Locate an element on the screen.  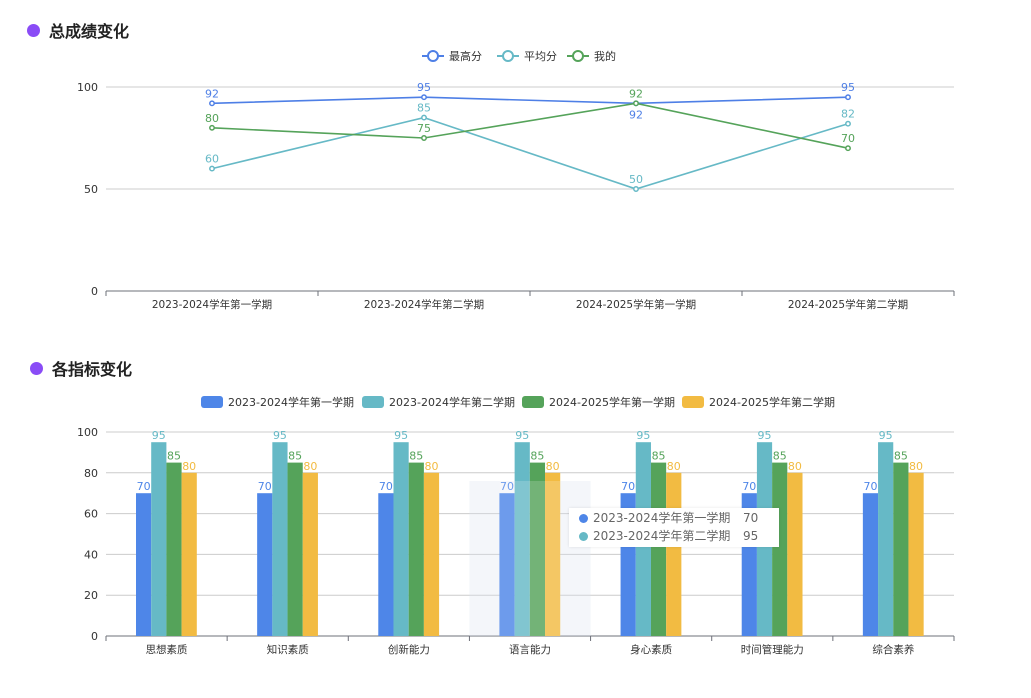
legend-label: 平均分 is located at coordinates (540, 56).